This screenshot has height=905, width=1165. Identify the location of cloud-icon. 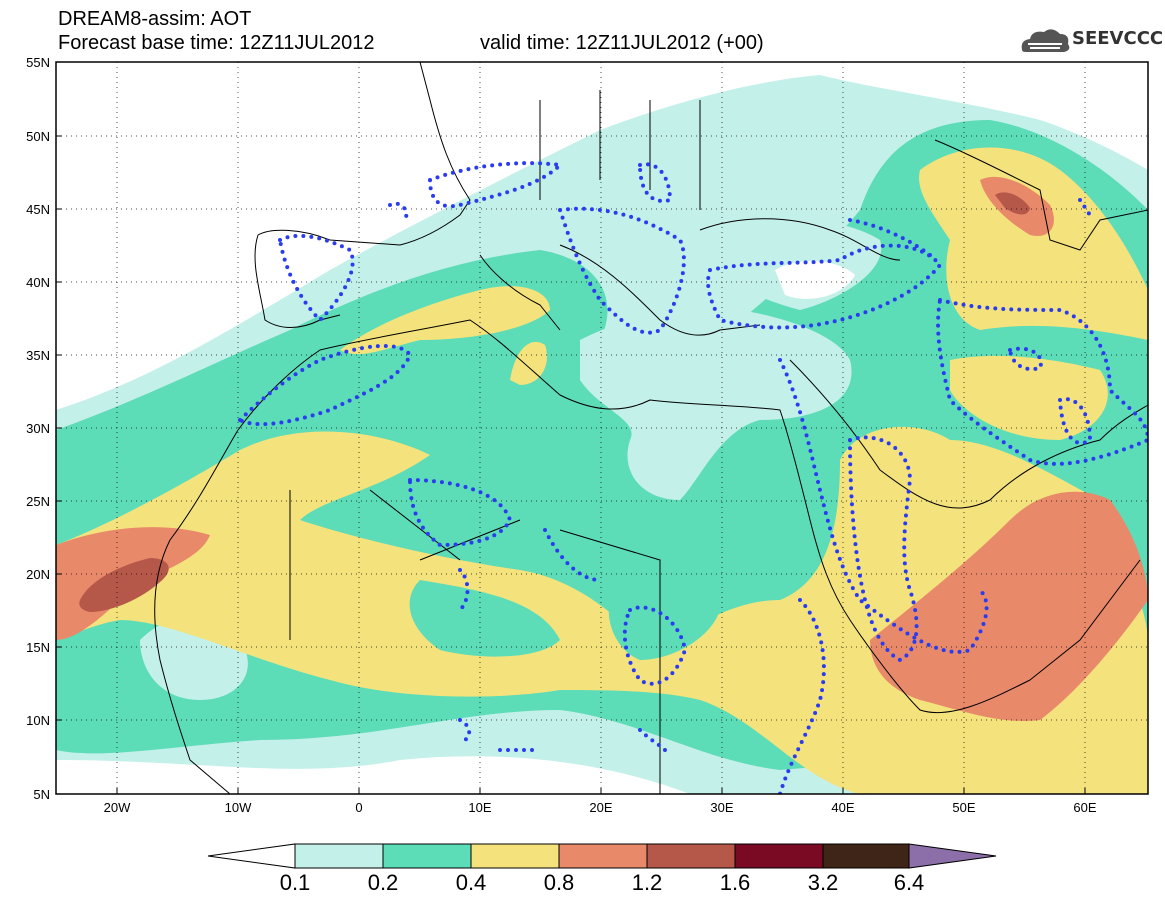
(1045, 40).